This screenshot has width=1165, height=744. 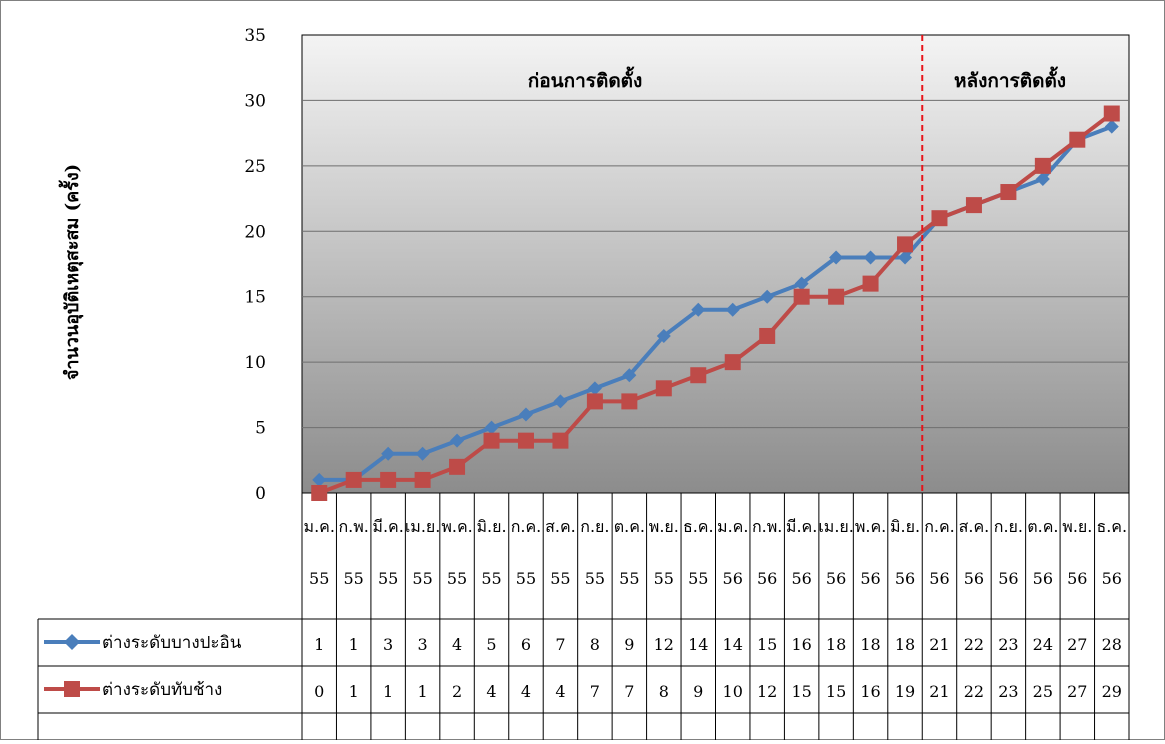 I want to click on data-label: 19, so click(x=905, y=691).